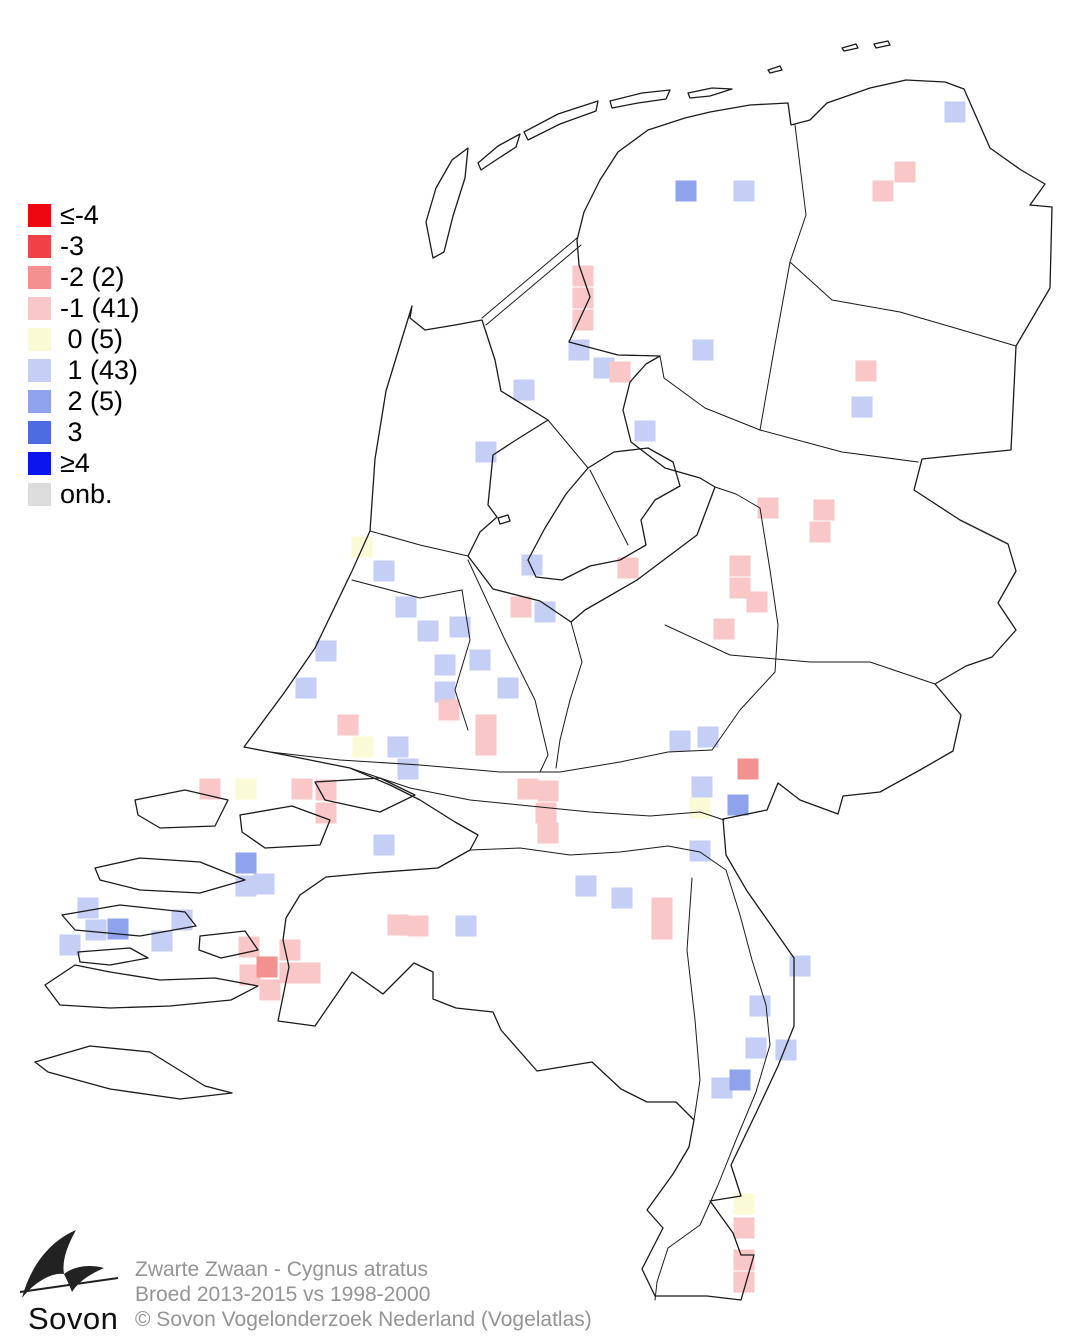 This screenshot has height=1340, width=1074. Describe the element at coordinates (467, 651) in the screenshot. I see `province-borders-west` at that location.